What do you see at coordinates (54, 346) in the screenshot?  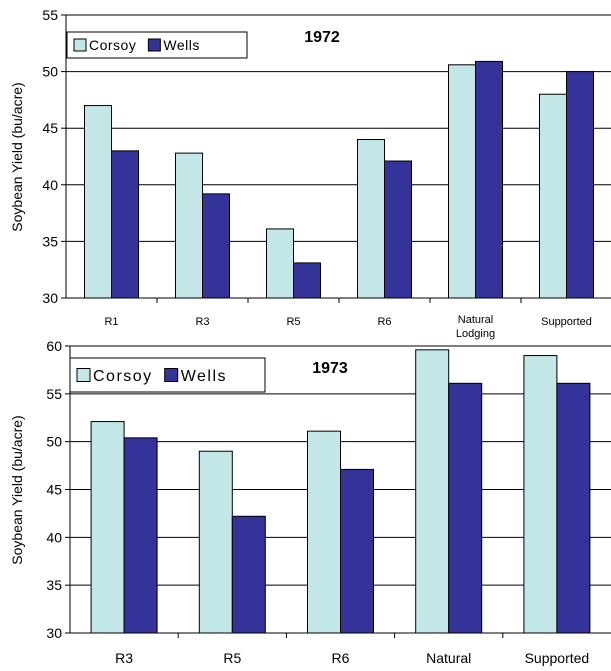 I see `y-tick-label: 60` at bounding box center [54, 346].